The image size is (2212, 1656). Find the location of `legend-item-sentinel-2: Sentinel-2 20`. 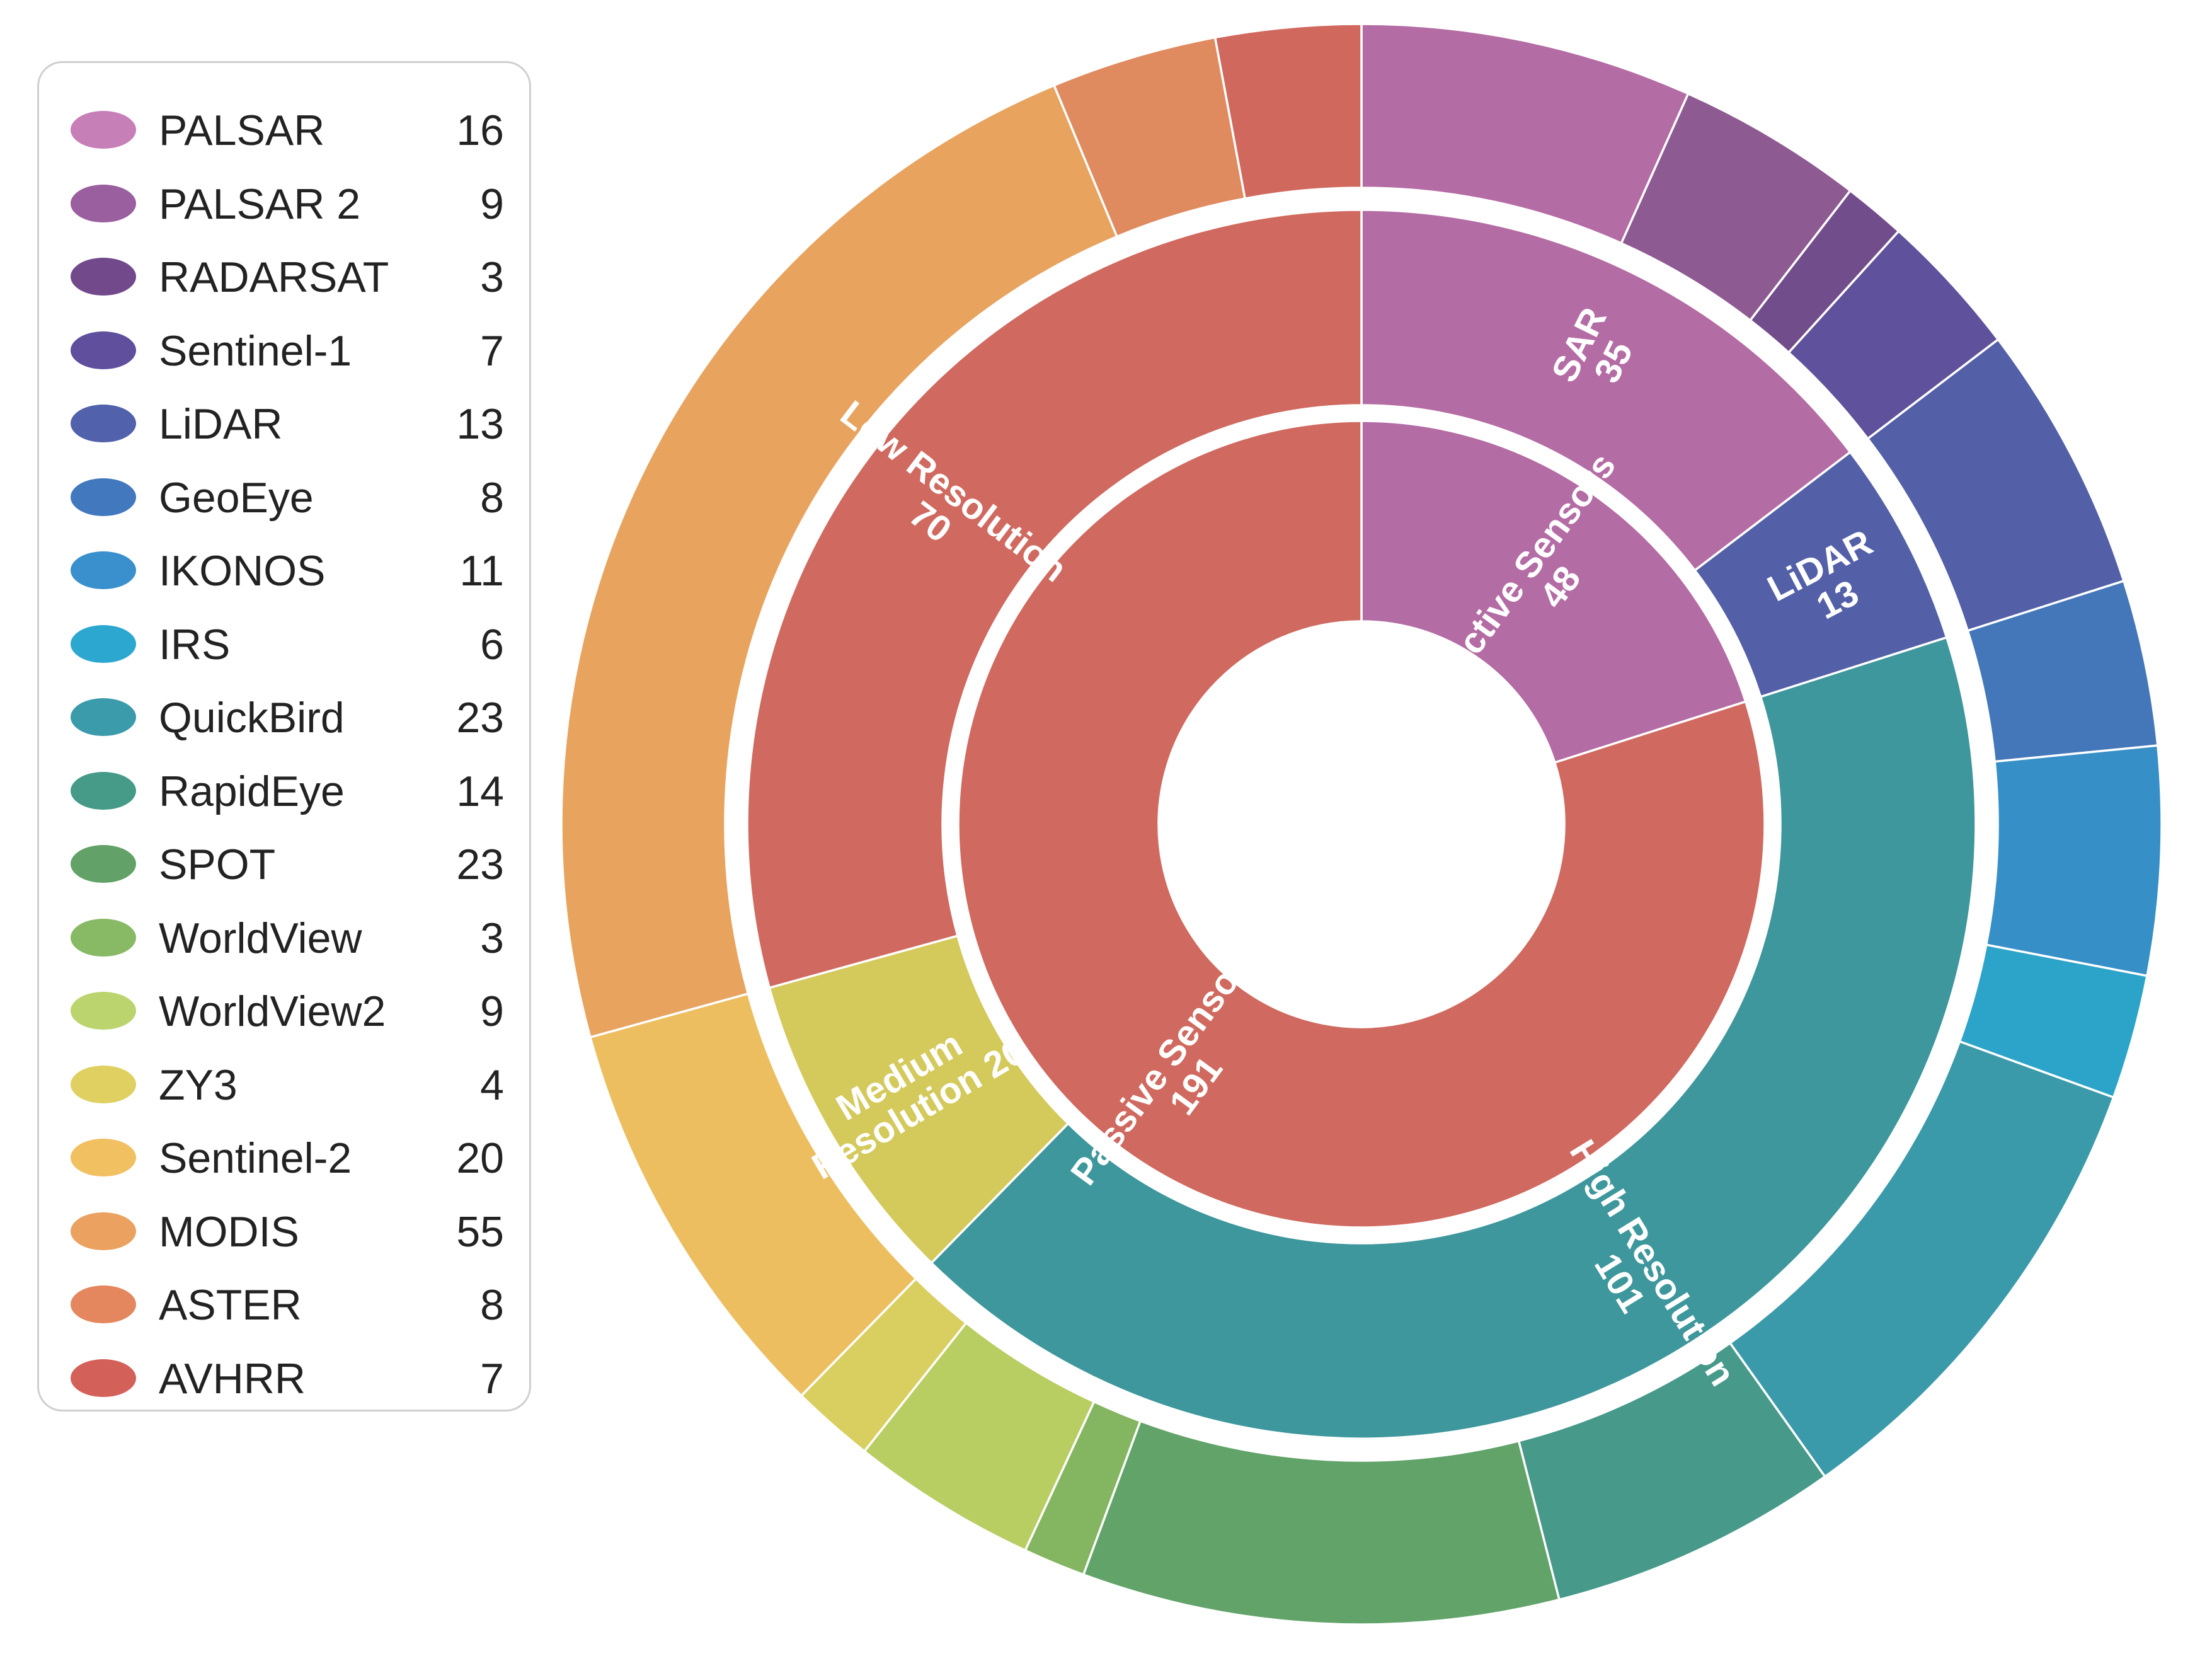

legend-item-sentinel-2: Sentinel-2 20 is located at coordinates (284, 1158).